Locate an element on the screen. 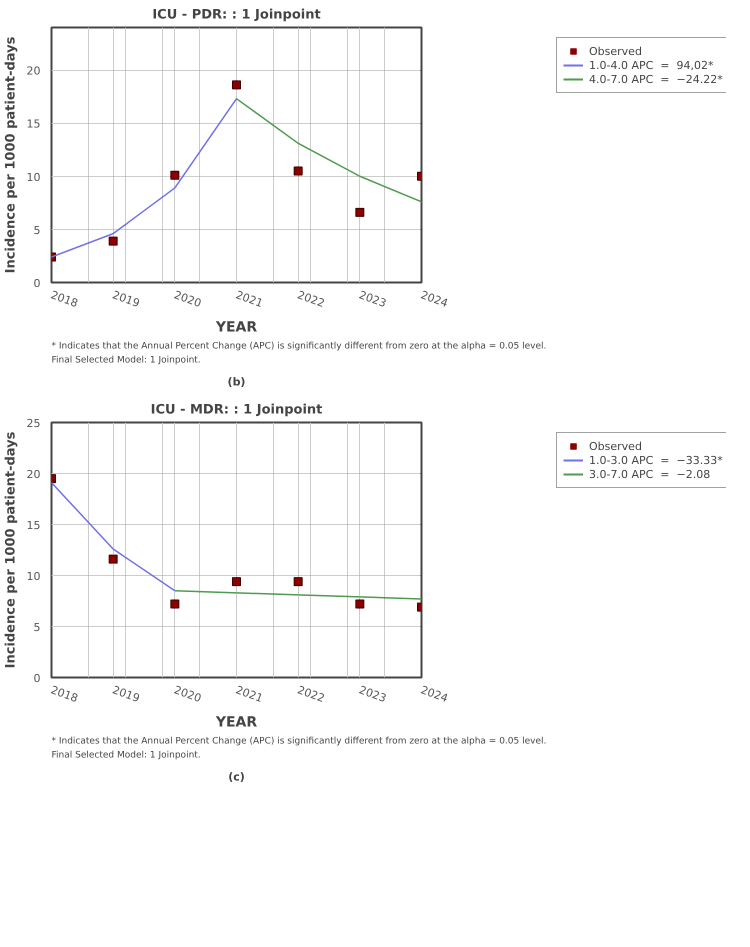 Image resolution: width=750 pixels, height=947 pixels. chart-title: ICU - PDR: : 1 Joinpoint is located at coordinates (236, 15).